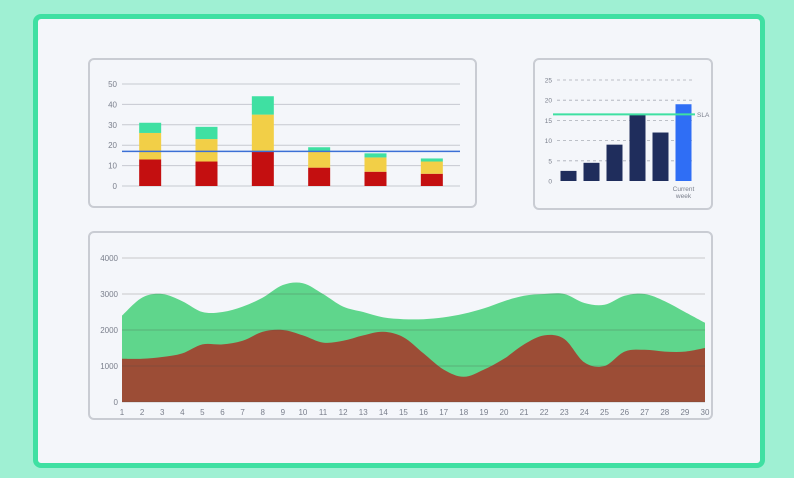 This screenshot has height=478, width=794. What do you see at coordinates (109, 258) in the screenshot?
I see `y-tick-label: 4000` at bounding box center [109, 258].